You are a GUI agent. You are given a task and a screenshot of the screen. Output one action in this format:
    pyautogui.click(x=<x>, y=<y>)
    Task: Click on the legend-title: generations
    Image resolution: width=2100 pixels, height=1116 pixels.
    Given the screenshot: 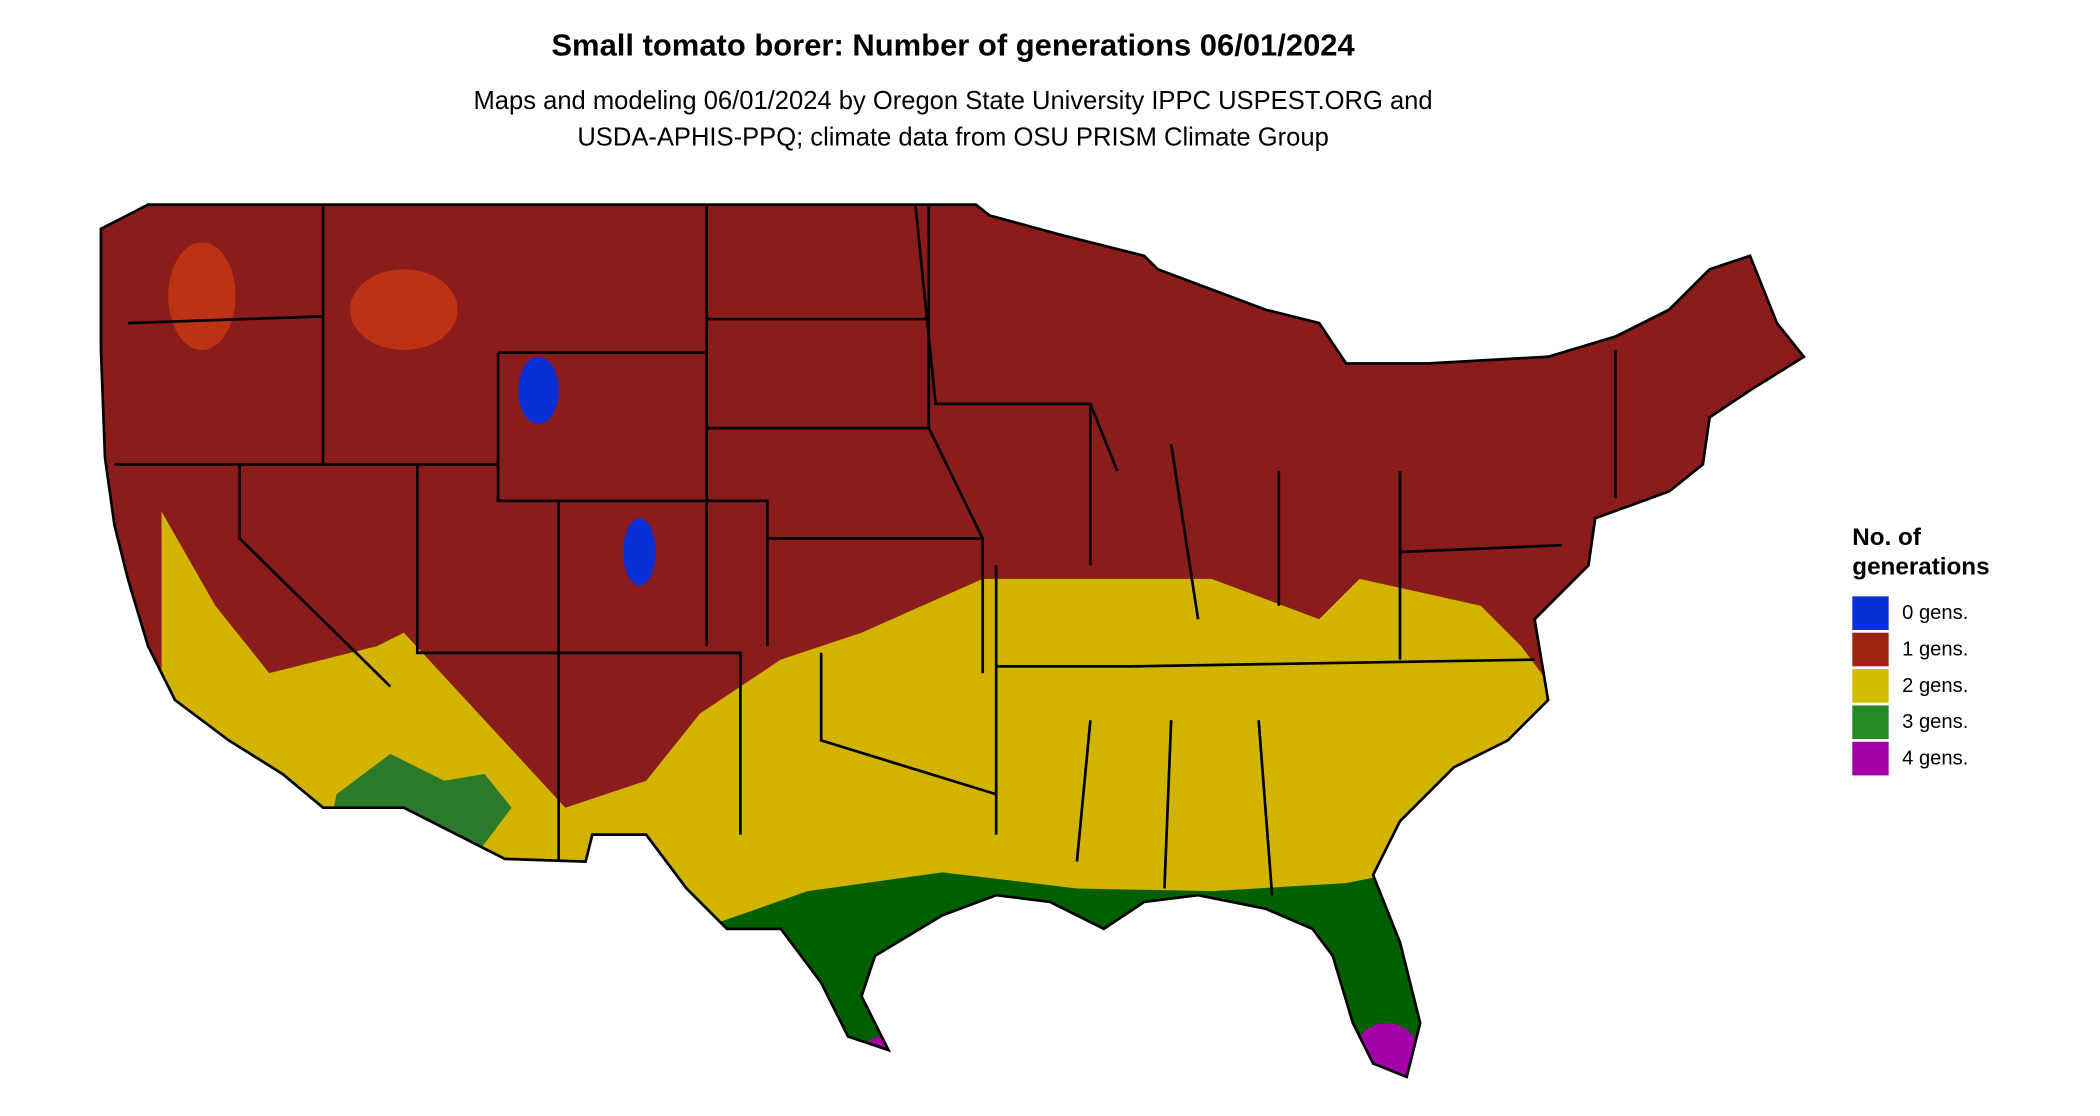 What is the action you would take?
    pyautogui.click(x=1920, y=567)
    